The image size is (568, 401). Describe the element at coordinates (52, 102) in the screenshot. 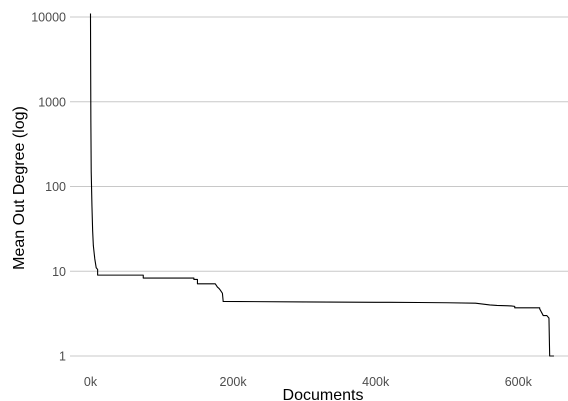

I see `y-tick-label: 1000` at that location.